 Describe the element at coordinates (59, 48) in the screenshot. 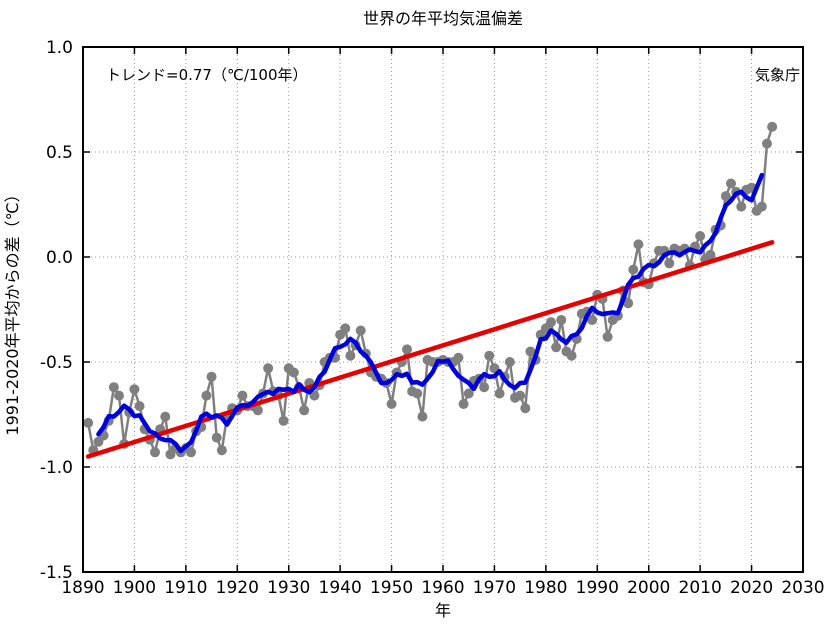

I see `y-tick-label: 1.0` at that location.